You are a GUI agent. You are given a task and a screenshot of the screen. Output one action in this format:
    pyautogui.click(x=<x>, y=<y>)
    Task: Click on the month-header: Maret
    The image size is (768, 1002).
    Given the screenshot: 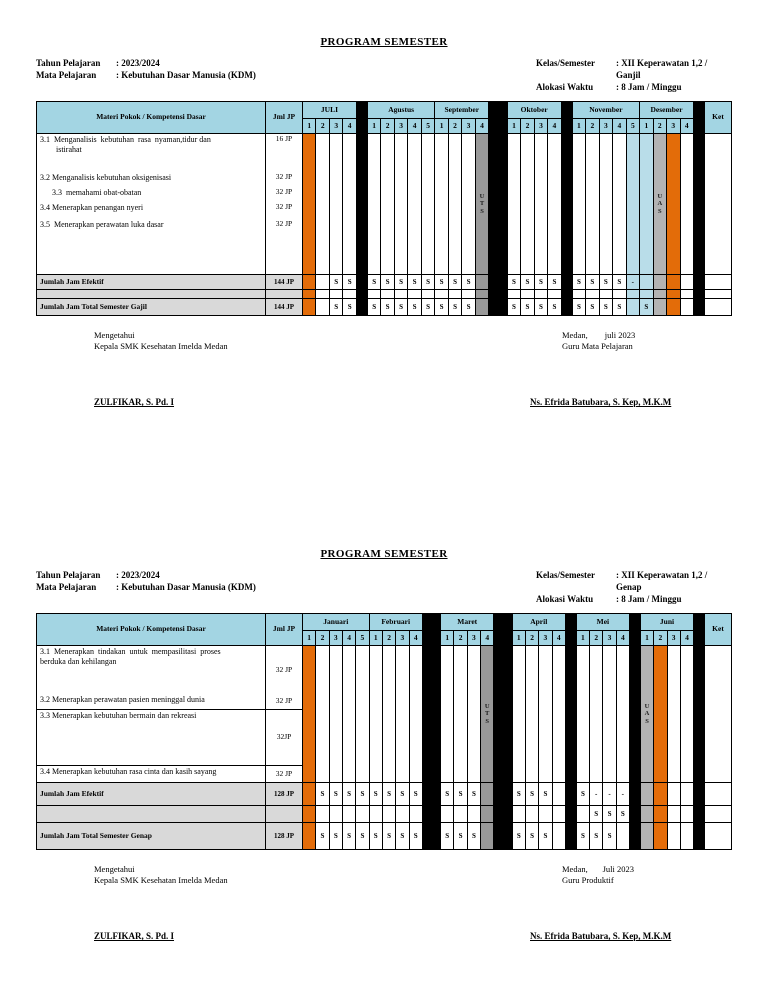 What is the action you would take?
    pyautogui.click(x=467, y=622)
    